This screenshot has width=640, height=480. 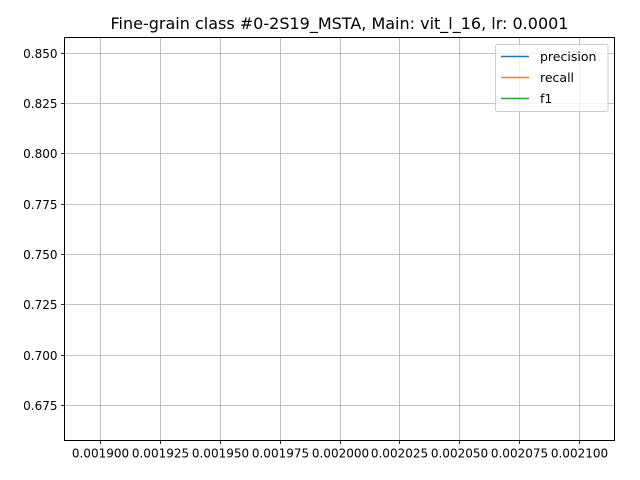 What do you see at coordinates (579, 454) in the screenshot?
I see `x-tick-label: 0.002100` at bounding box center [579, 454].